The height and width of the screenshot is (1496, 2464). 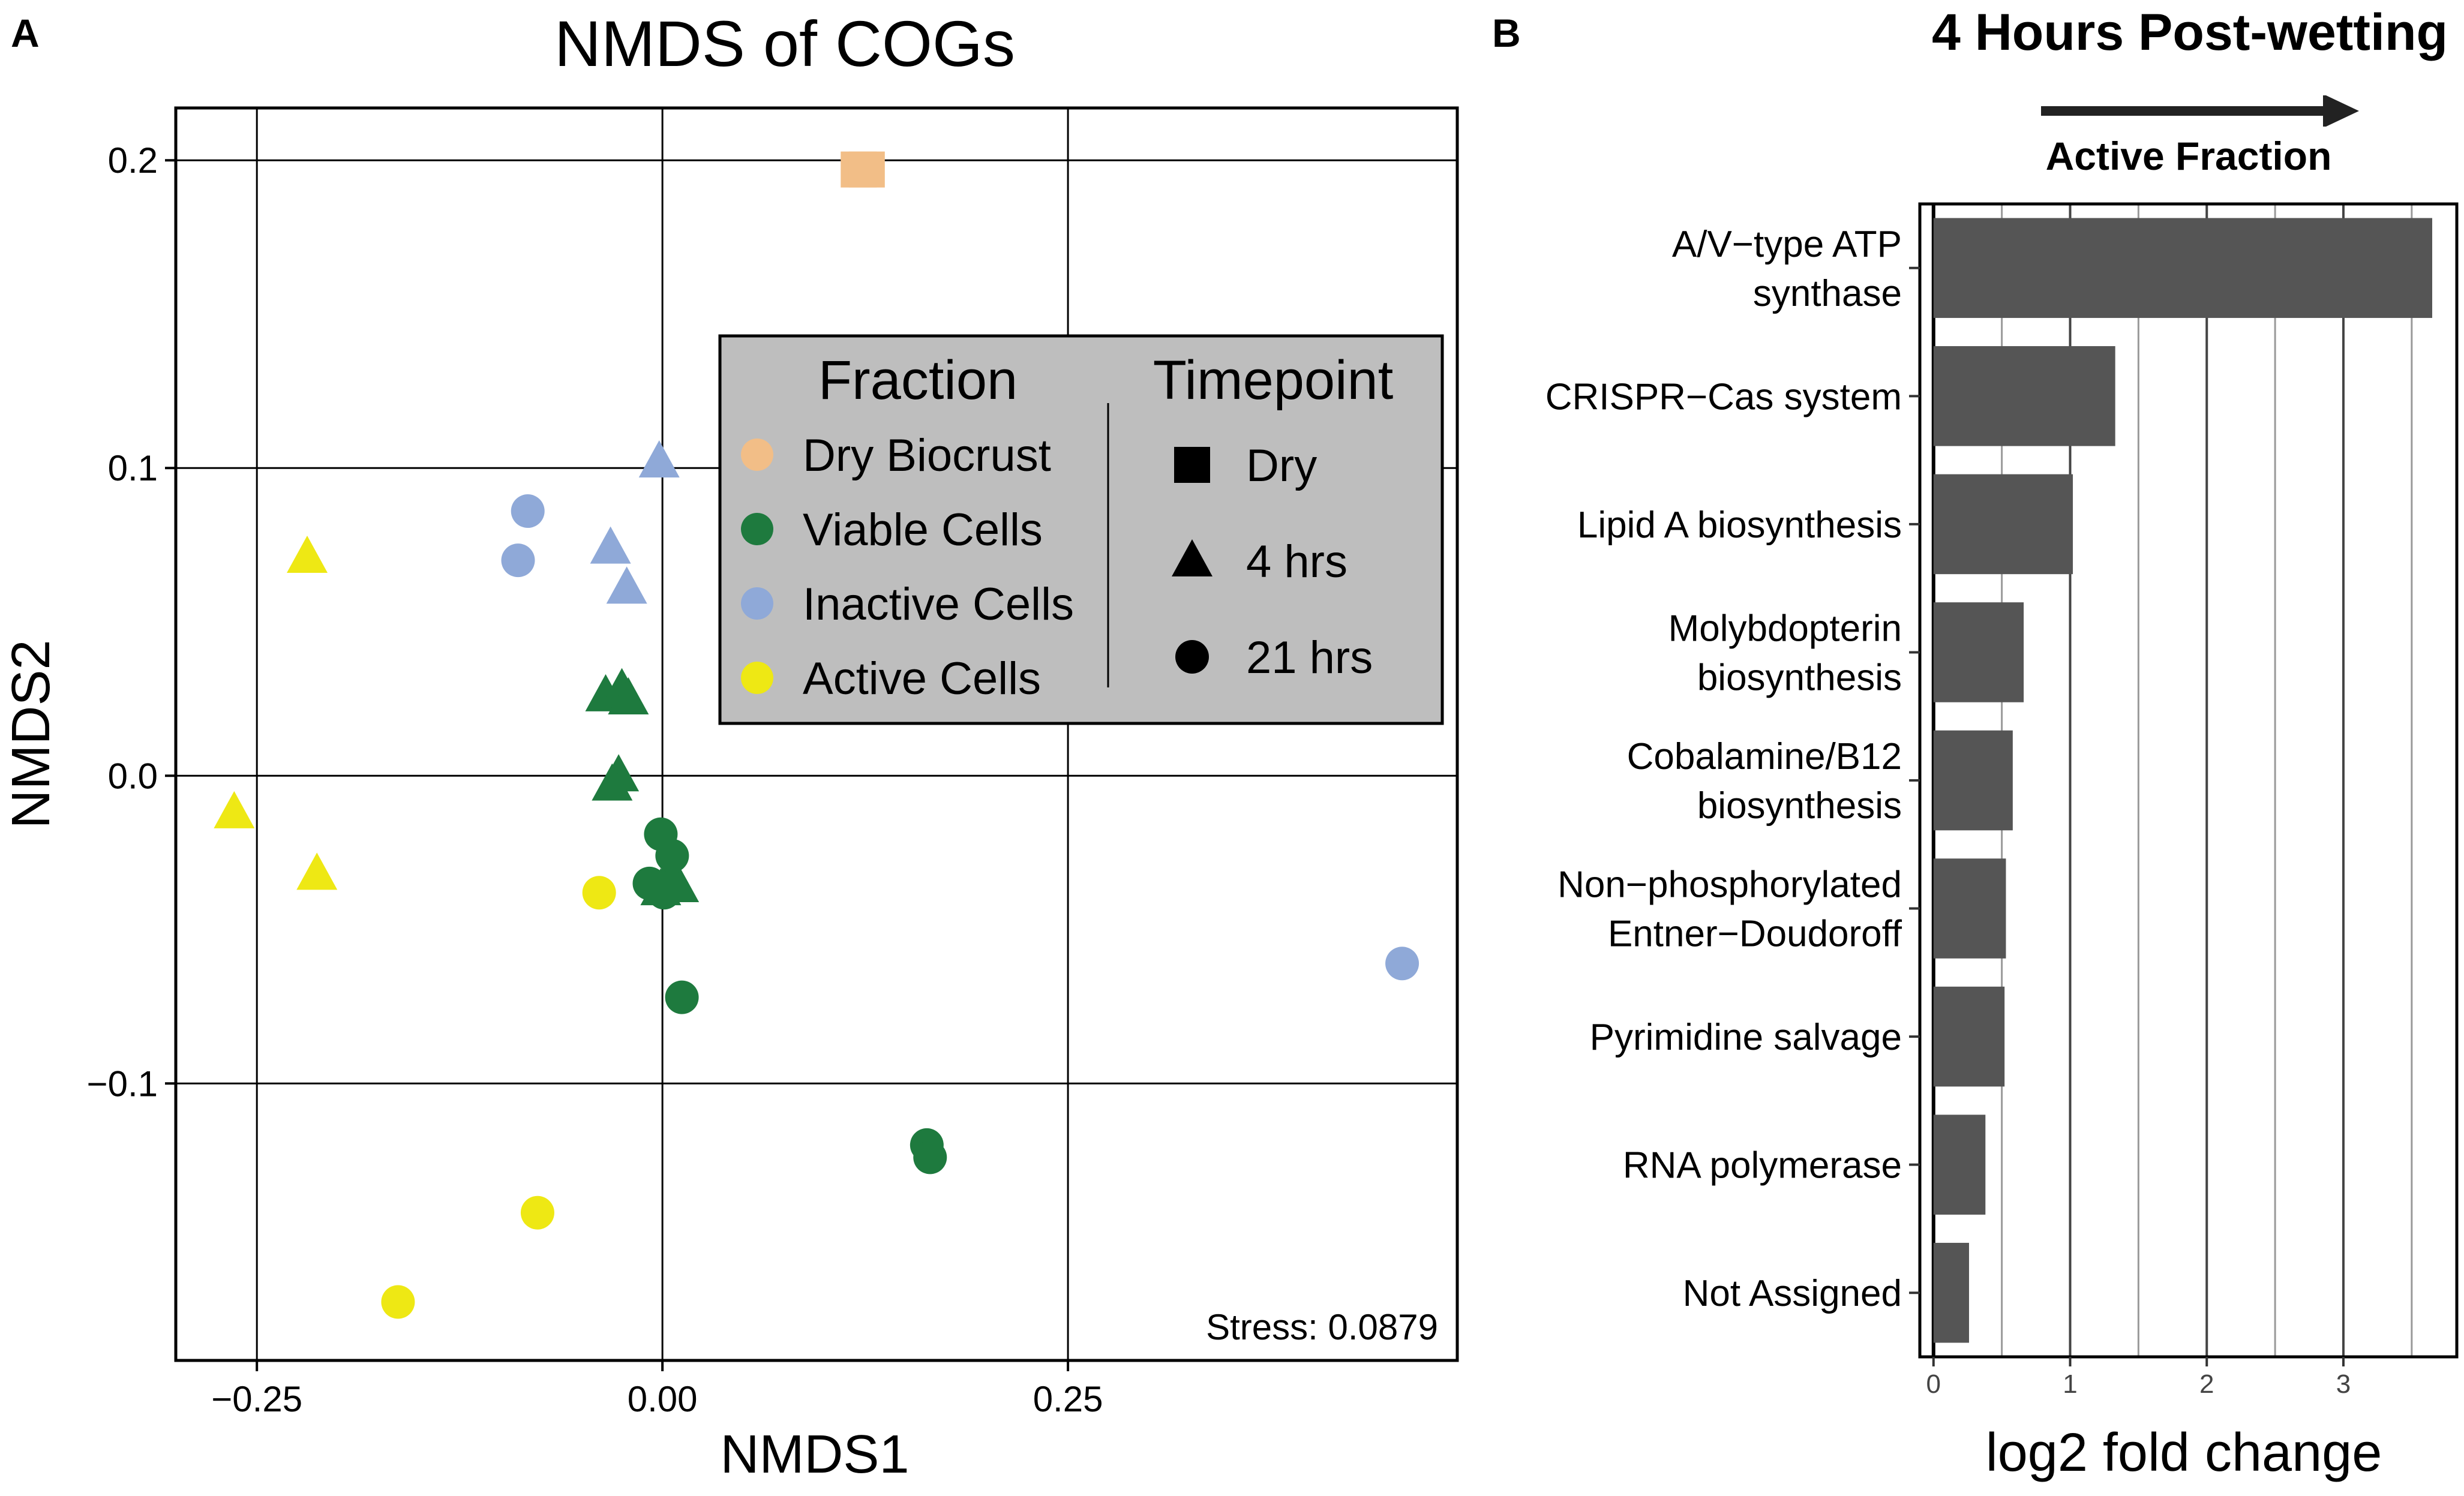 I want to click on y-tick-label: −0.1, so click(x=122, y=1084).